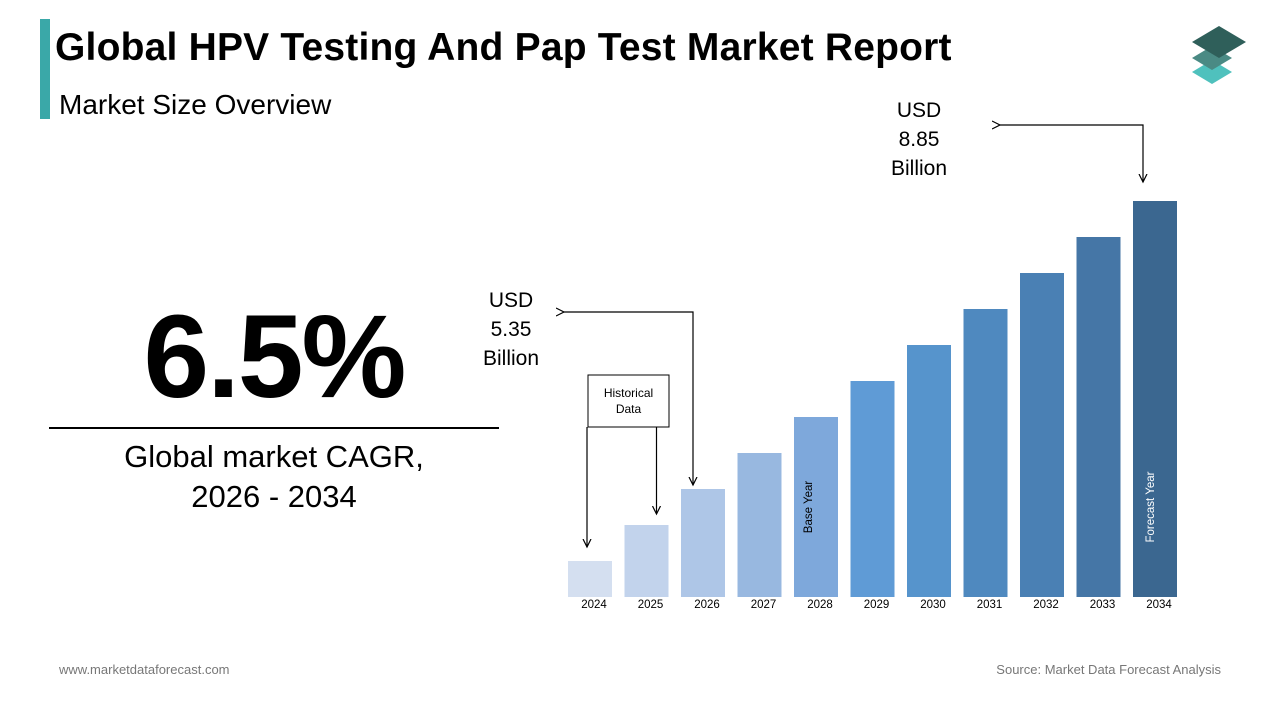  I want to click on bar-2028, so click(816, 507).